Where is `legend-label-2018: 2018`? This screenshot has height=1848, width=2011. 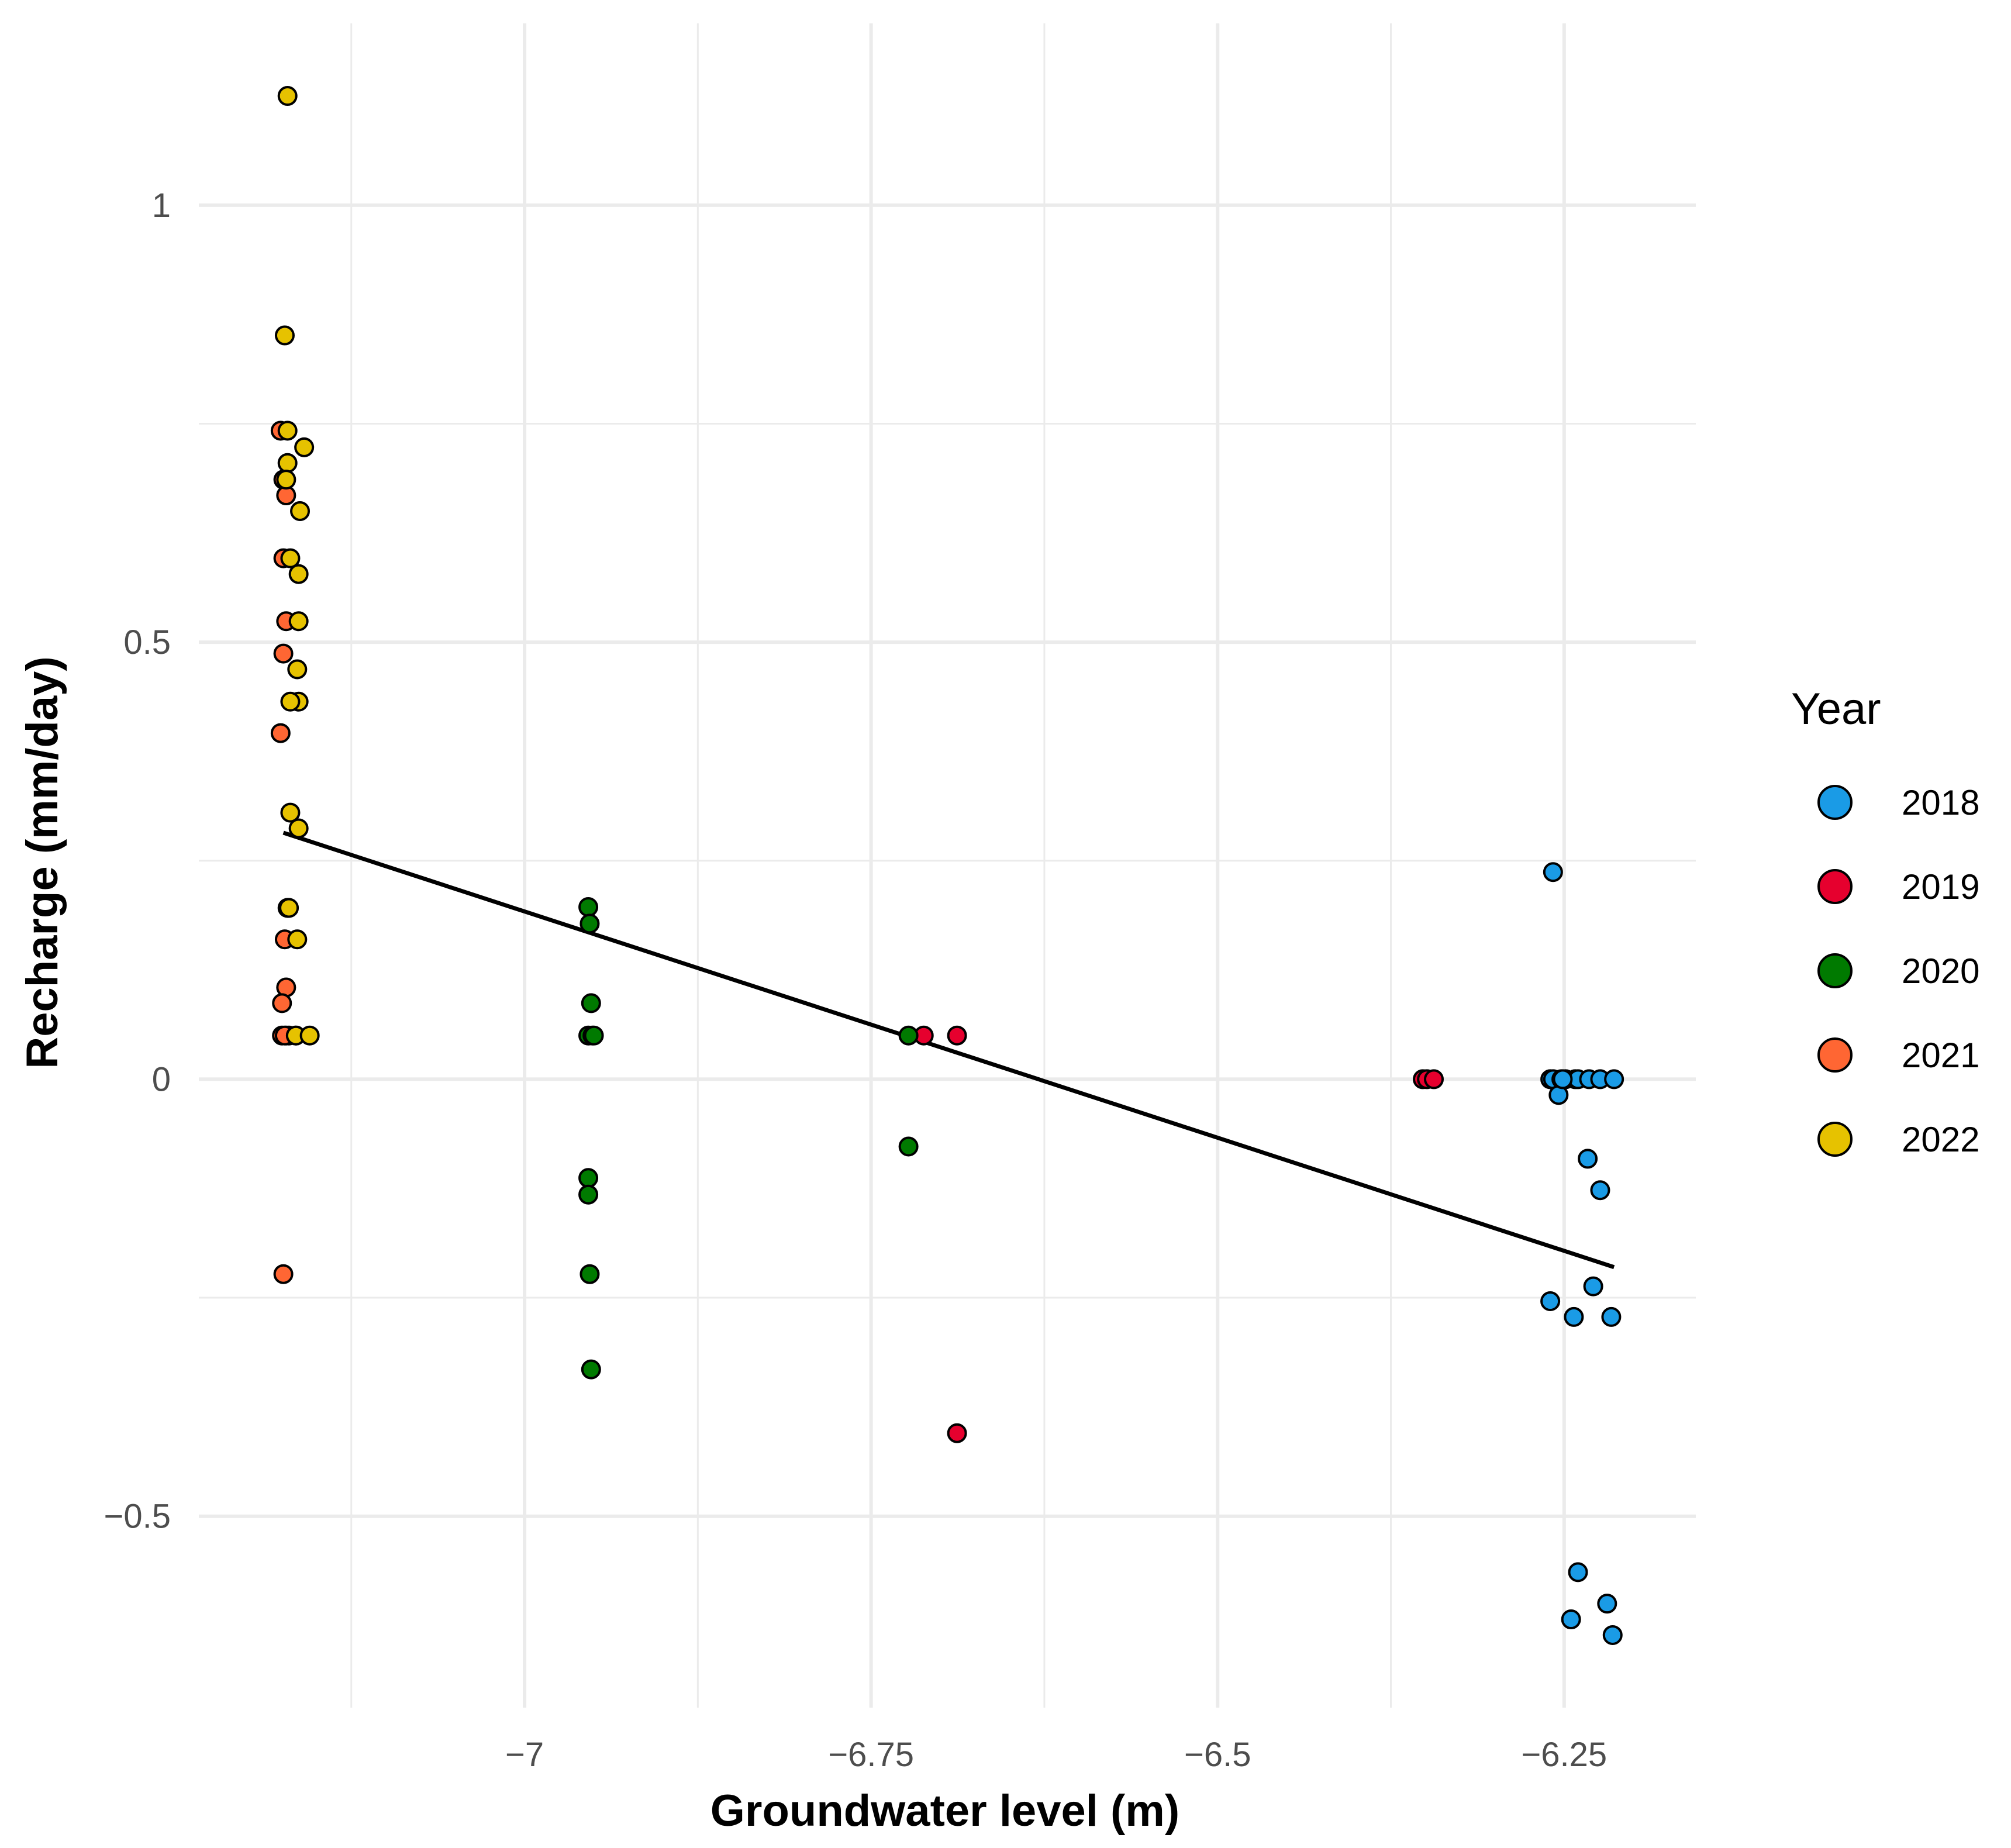 legend-label-2018: 2018 is located at coordinates (1941, 802).